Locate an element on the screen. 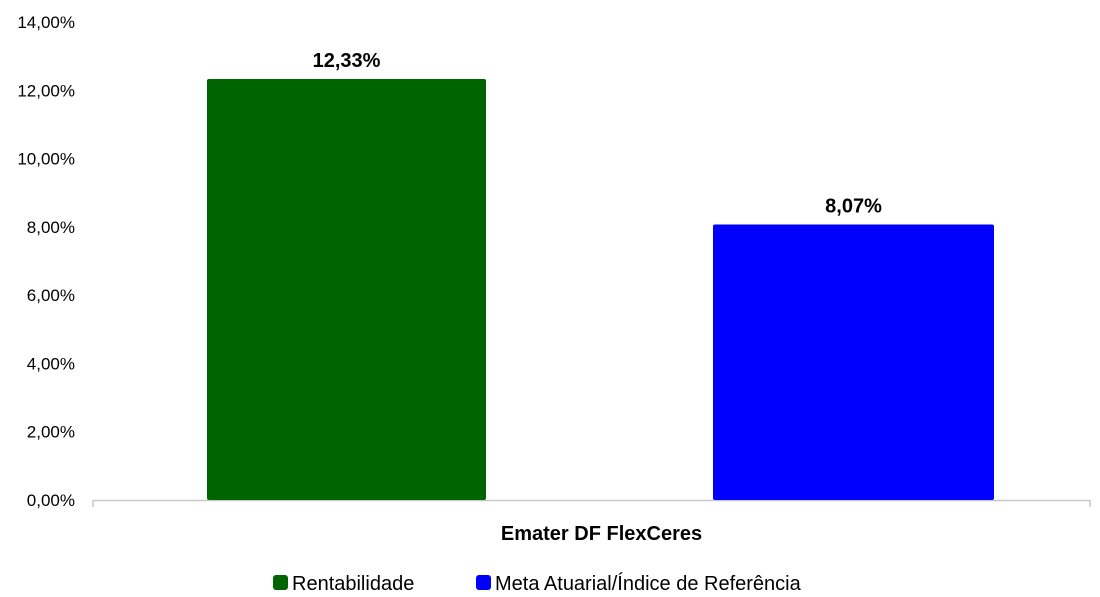  y-tick-label: 14,00% is located at coordinates (46, 22).